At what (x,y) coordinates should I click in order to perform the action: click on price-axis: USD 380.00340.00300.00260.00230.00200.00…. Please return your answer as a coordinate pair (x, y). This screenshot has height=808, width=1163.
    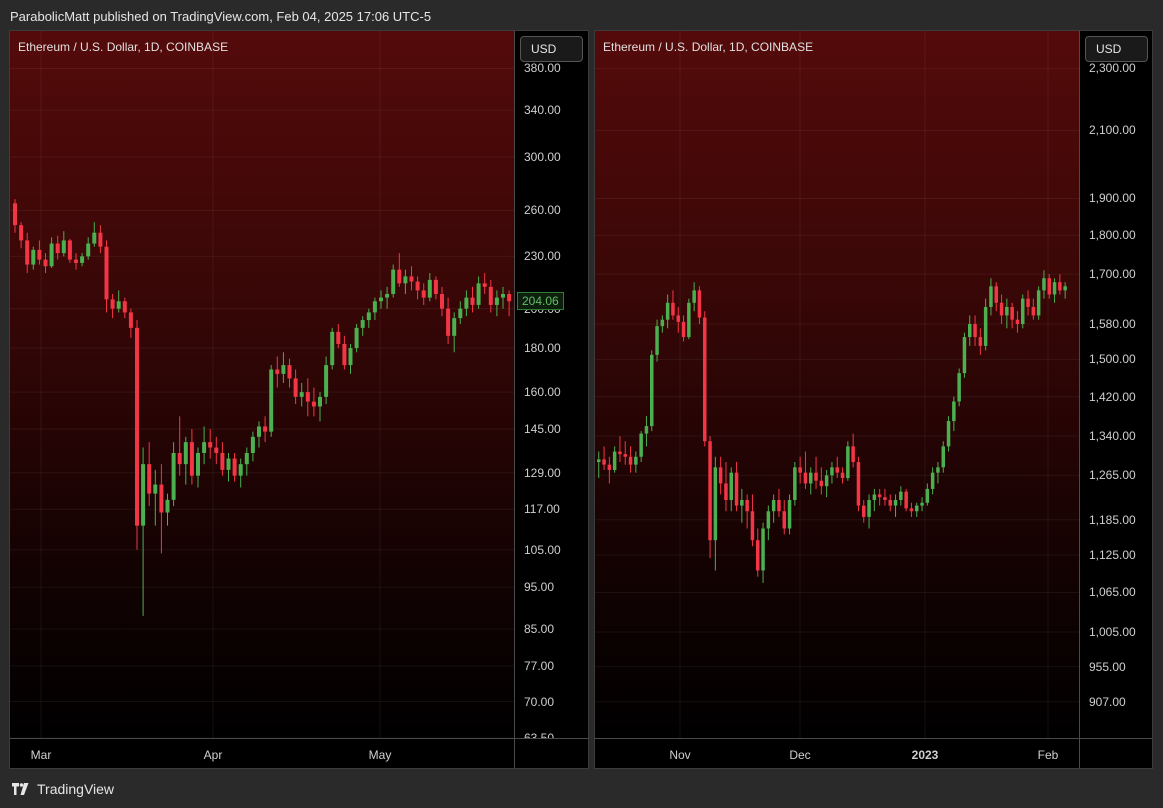
    Looking at the image, I should click on (551, 388).